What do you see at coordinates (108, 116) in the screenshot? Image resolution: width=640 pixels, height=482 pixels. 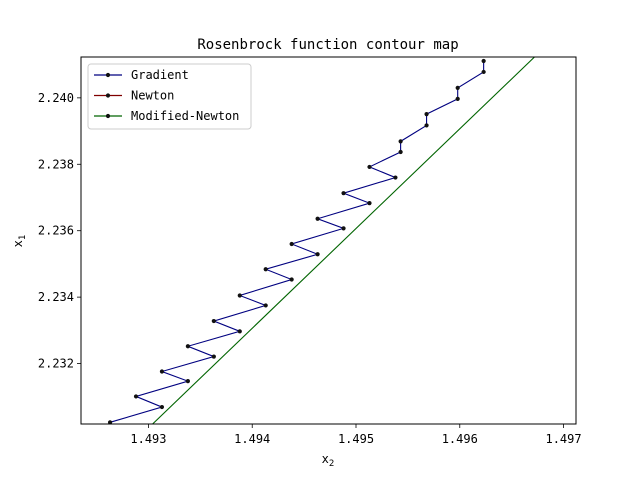 I see `legend-marker-modified-newton` at bounding box center [108, 116].